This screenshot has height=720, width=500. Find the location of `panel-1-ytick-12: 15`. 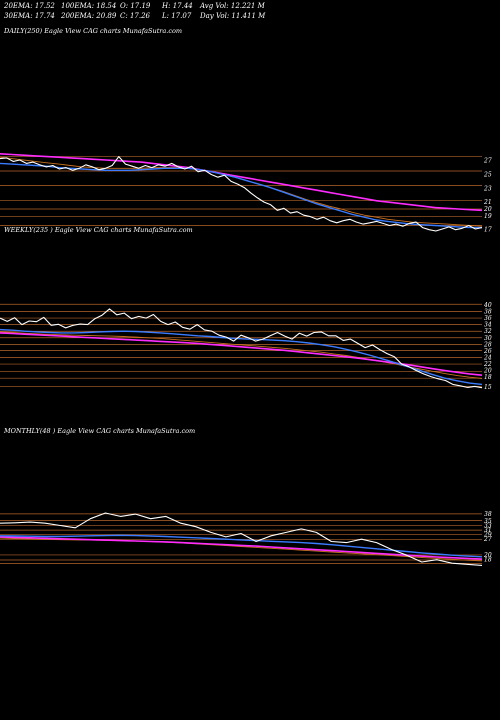

panel-1-ytick-12: 15 is located at coordinates (488, 387).